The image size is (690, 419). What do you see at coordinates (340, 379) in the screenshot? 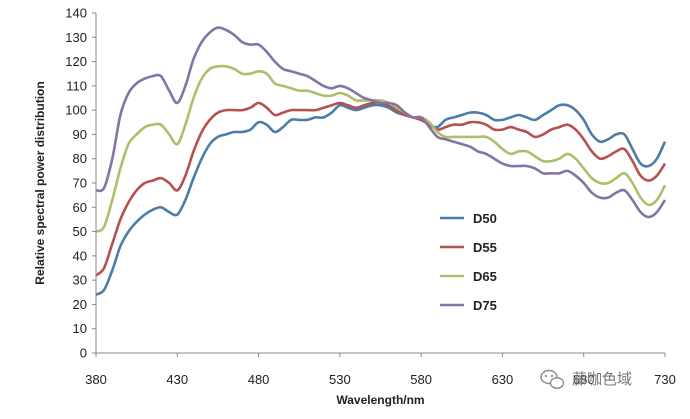
I see `x-tick-label: 530` at bounding box center [340, 379].